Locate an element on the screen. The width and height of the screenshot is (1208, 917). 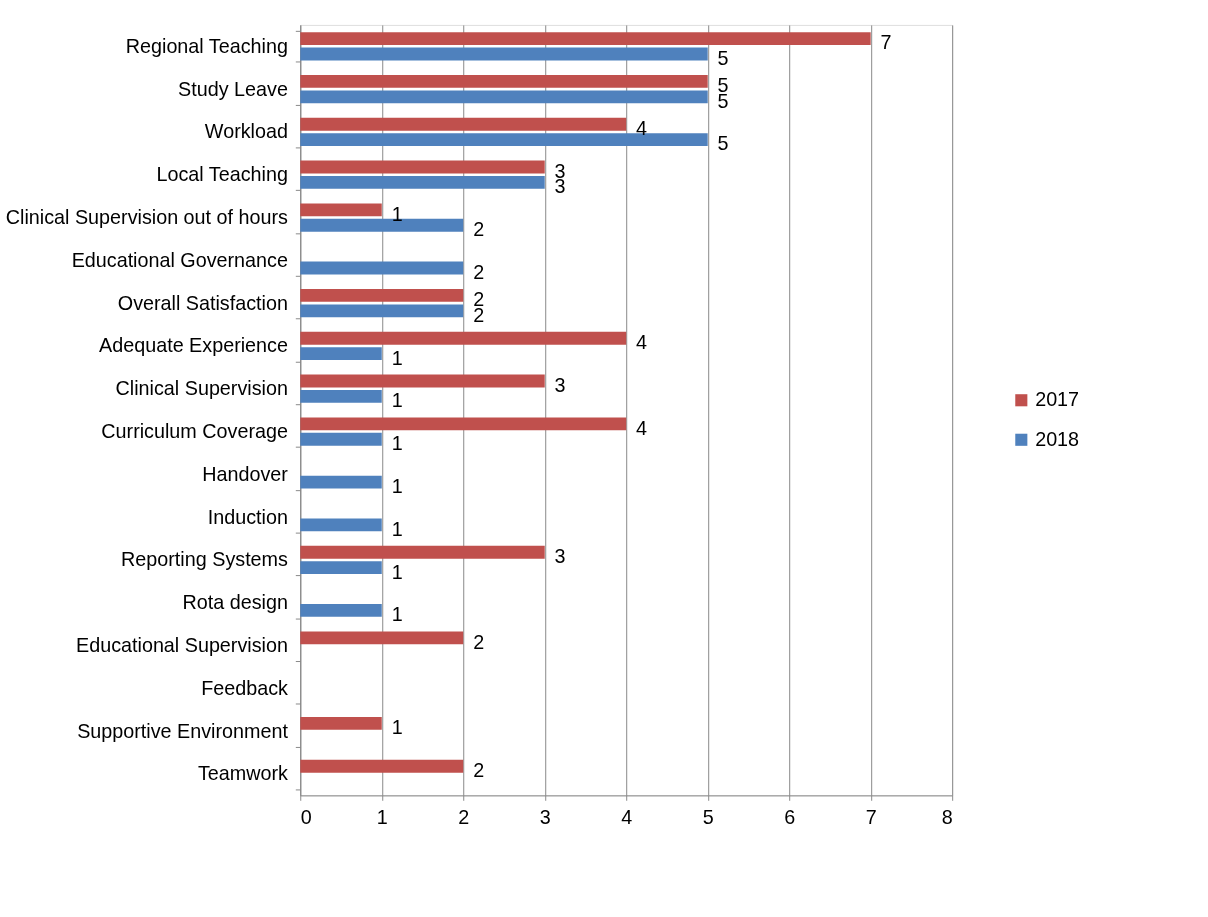
x-tick-label: 1 is located at coordinates (382, 817).